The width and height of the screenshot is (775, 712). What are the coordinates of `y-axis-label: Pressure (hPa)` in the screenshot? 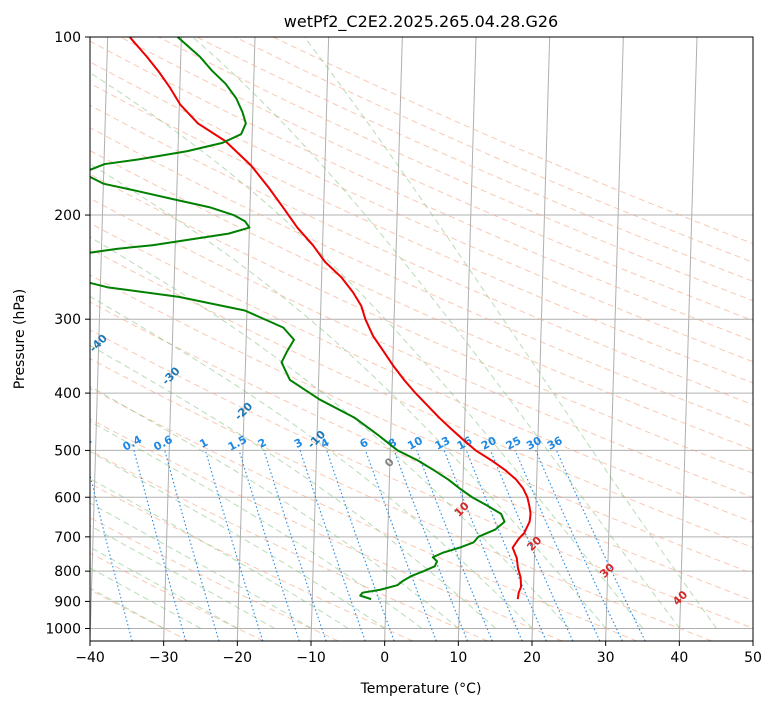 It's located at (20, 339).